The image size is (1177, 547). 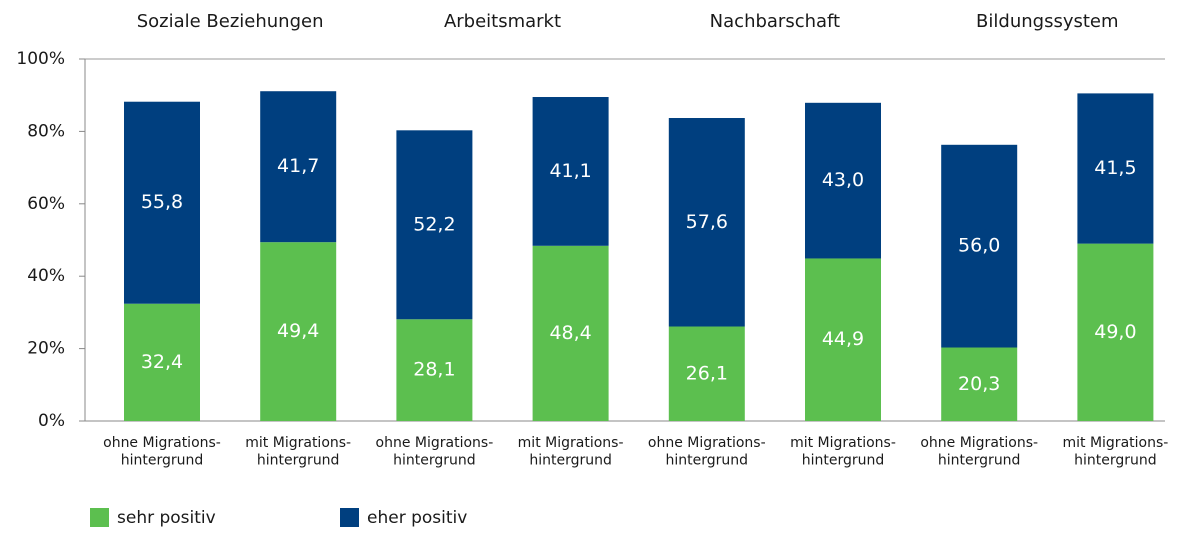 I want to click on value-label: 52,2, so click(x=434, y=224).